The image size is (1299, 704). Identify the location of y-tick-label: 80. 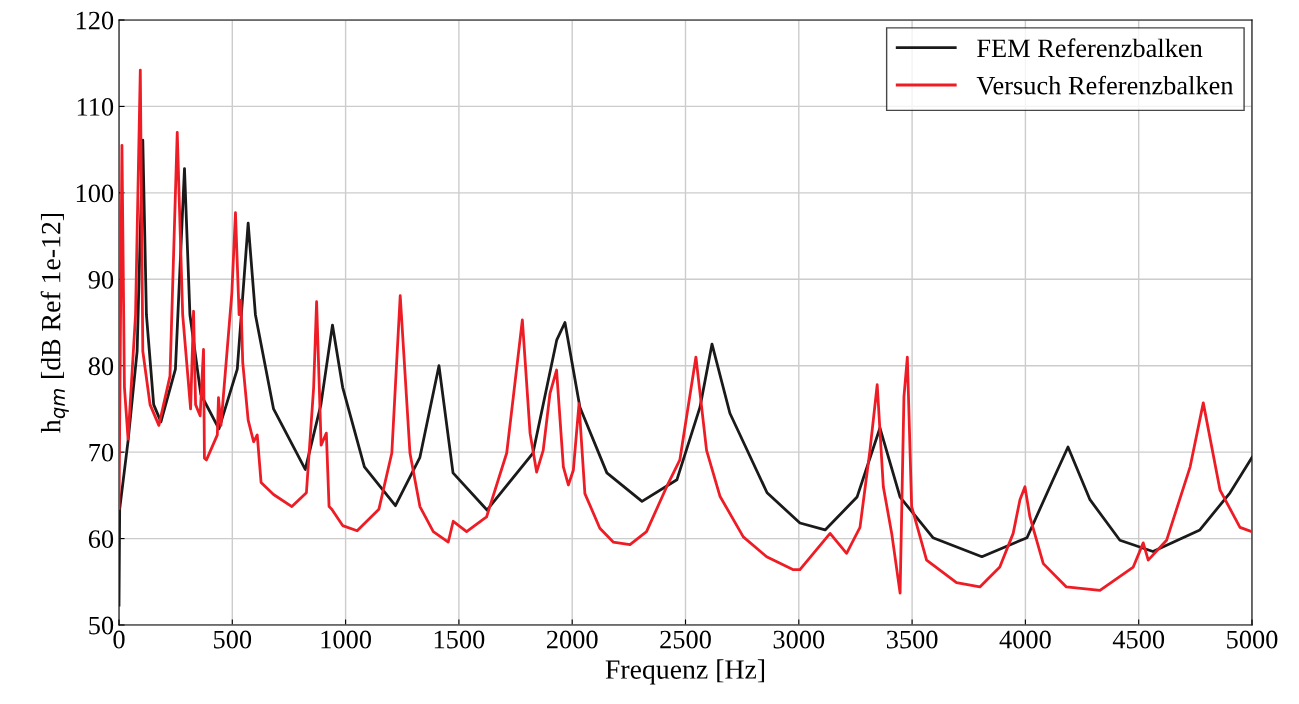
(101, 366).